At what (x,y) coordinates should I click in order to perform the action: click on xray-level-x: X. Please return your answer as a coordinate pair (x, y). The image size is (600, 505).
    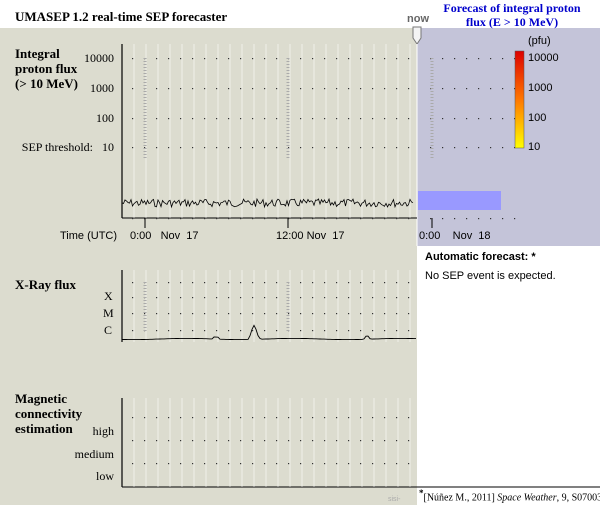
    Looking at the image, I should click on (108, 296).